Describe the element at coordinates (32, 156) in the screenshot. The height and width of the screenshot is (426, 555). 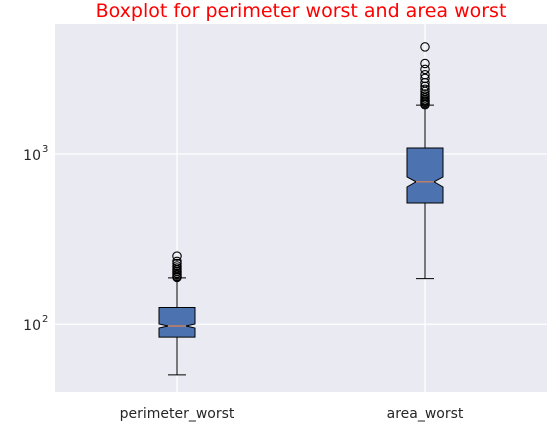
I see `y-tick-label-1: 10` at that location.